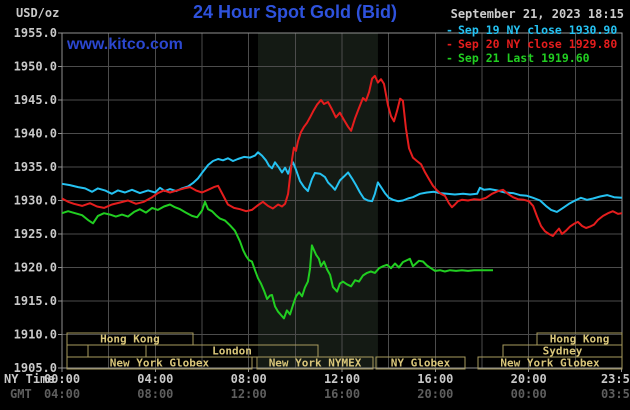 The image size is (630, 410). What do you see at coordinates (155, 379) in the screenshot?
I see `x-tick-label: 04:00` at bounding box center [155, 379].